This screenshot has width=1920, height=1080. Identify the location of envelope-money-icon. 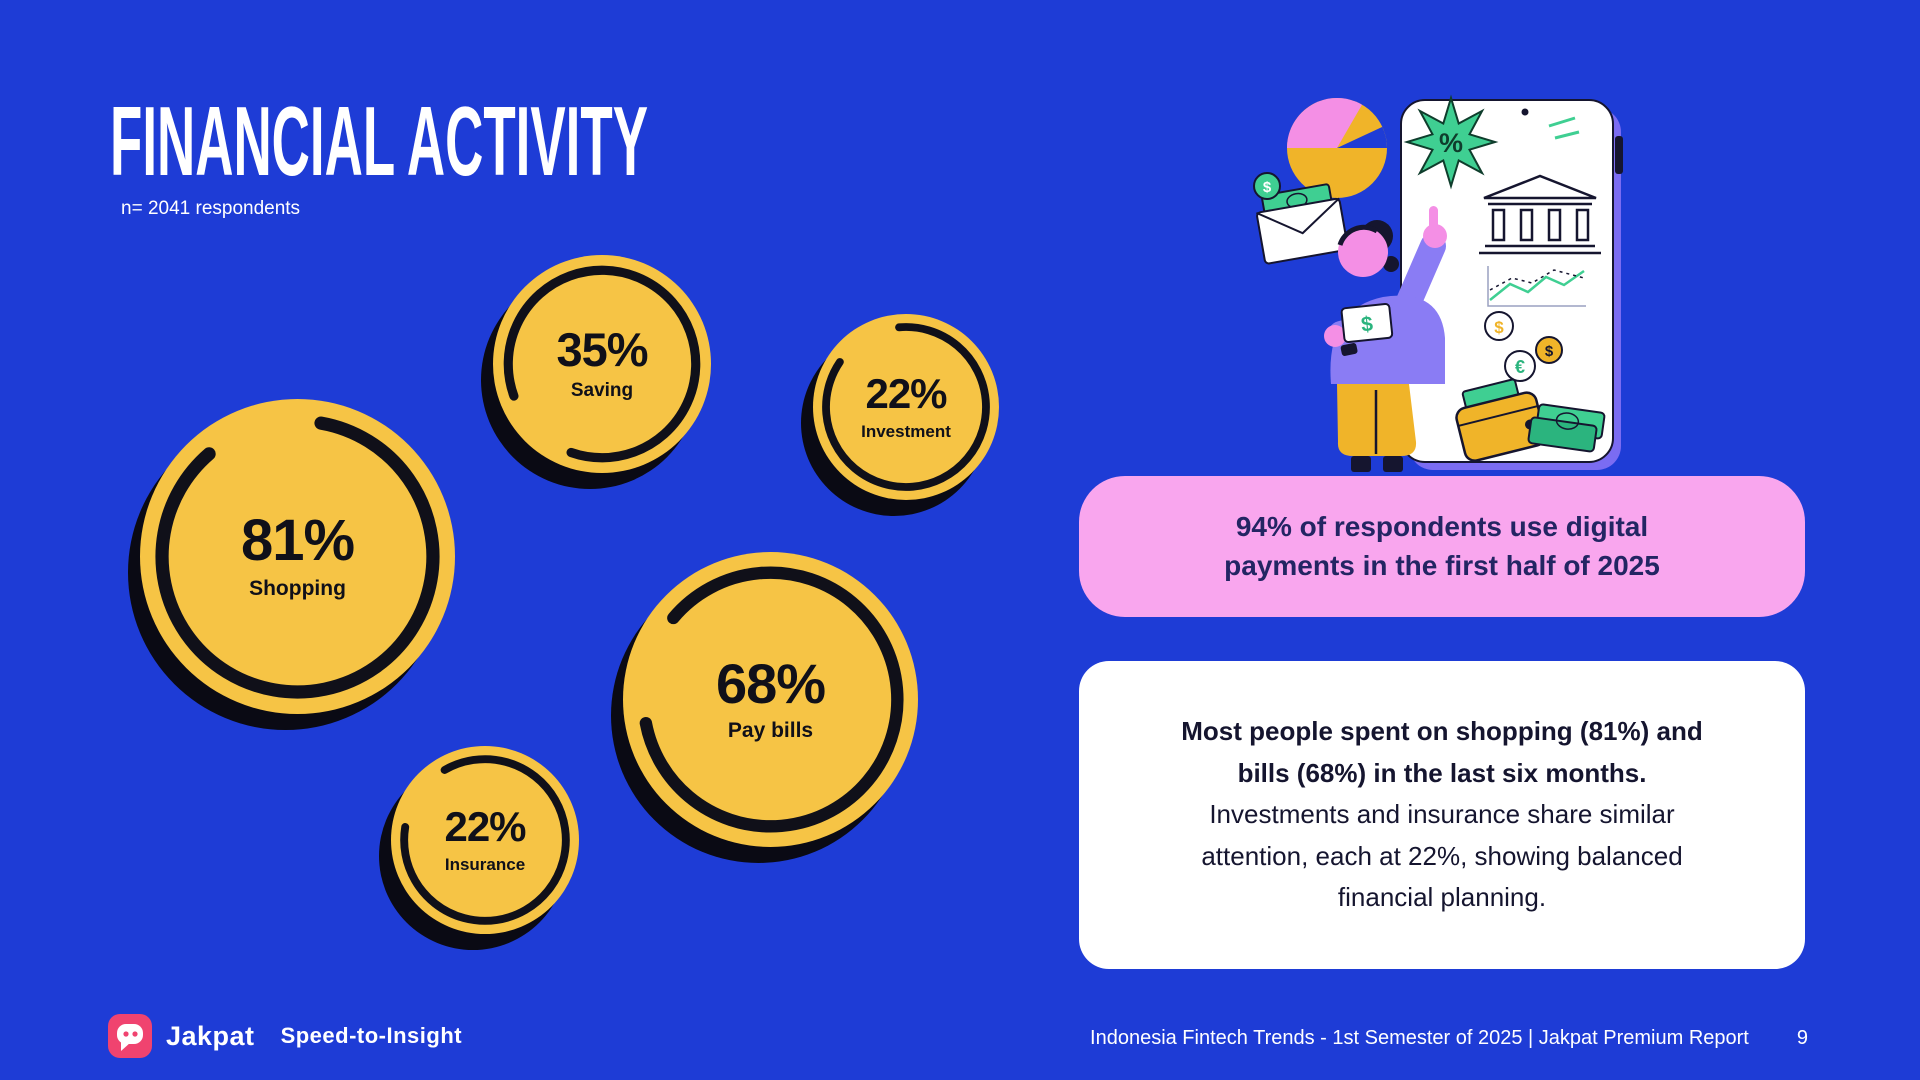
(1302, 224).